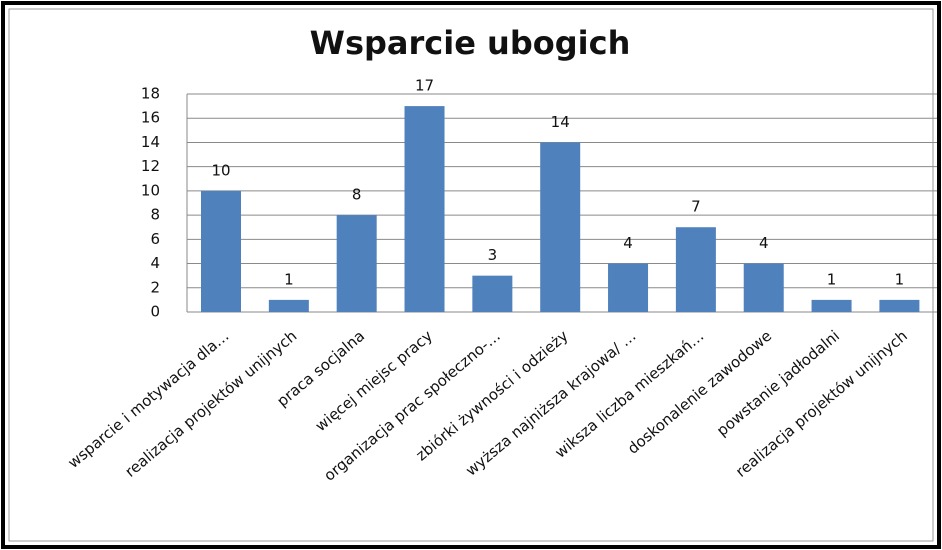 The height and width of the screenshot is (550, 942). What do you see at coordinates (155, 215) in the screenshot?
I see `y-tick-label: 8` at bounding box center [155, 215].